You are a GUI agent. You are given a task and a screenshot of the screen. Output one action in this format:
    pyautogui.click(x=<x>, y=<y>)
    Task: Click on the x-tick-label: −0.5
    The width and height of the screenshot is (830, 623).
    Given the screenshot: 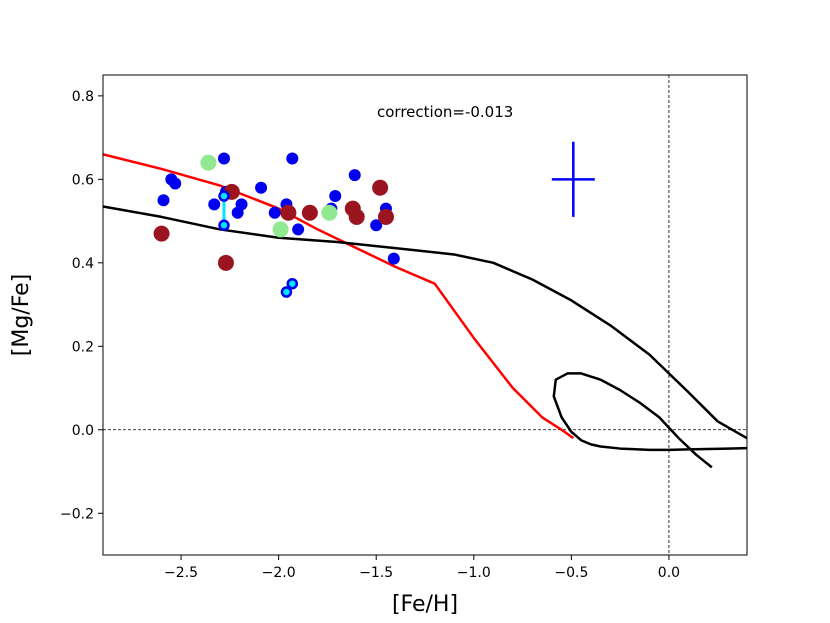 What is the action you would take?
    pyautogui.click(x=571, y=573)
    